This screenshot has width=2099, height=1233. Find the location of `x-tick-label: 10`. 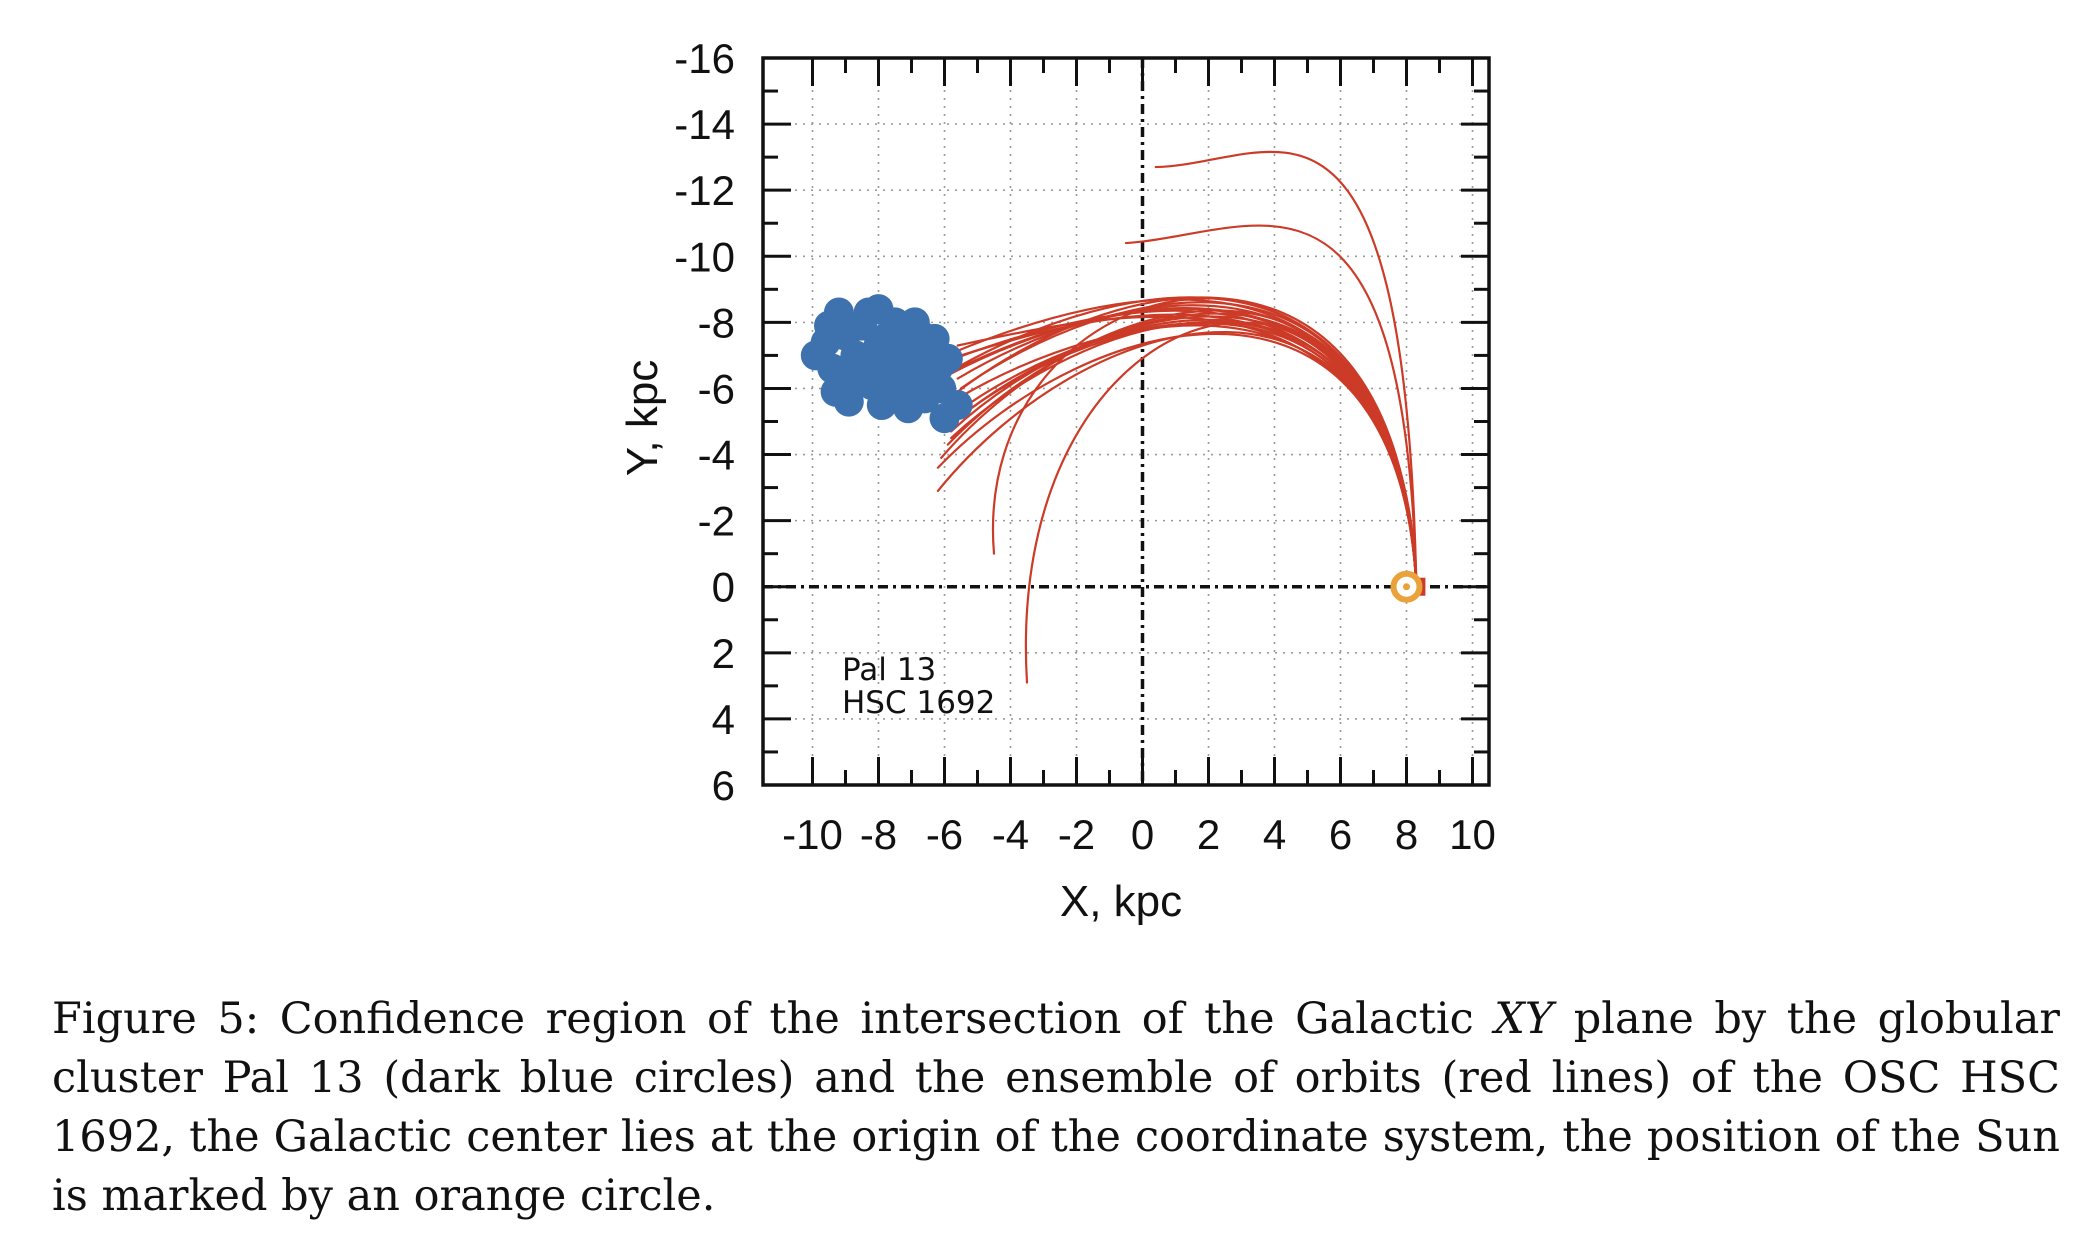

x-tick-label: 10 is located at coordinates (1472, 834).